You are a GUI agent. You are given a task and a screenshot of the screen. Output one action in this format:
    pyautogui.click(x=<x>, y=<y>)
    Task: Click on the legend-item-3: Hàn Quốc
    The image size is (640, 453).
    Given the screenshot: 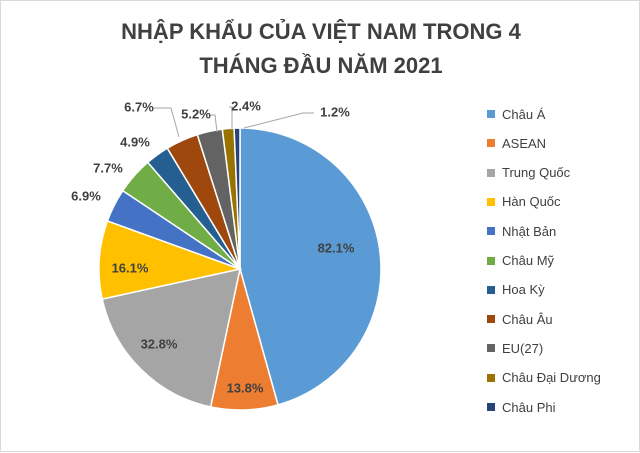 What is the action you would take?
    pyautogui.click(x=524, y=202)
    